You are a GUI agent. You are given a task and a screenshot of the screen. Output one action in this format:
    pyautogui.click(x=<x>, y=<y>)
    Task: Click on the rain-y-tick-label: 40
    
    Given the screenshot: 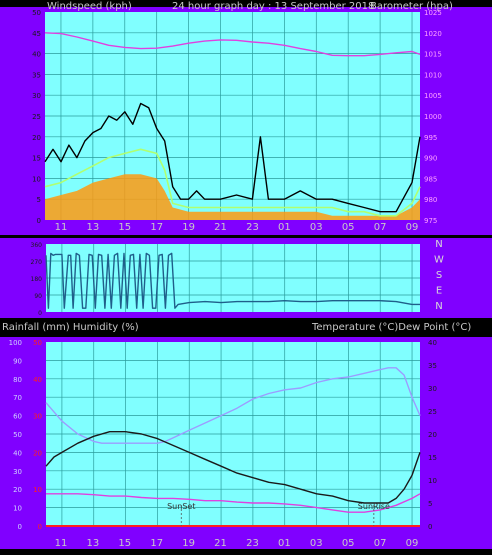 What is the action you would take?
    pyautogui.click(x=37, y=380)
    